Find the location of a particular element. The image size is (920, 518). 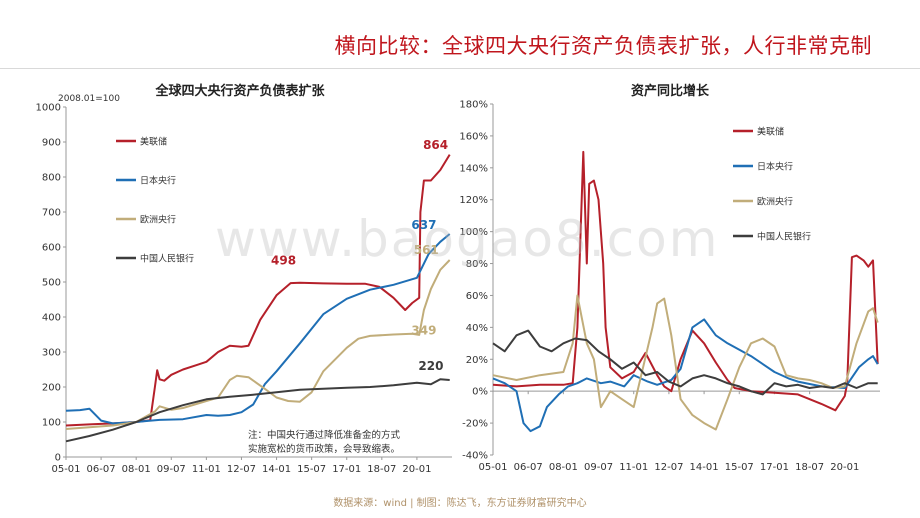

data-label: 637 is located at coordinates (423, 225).